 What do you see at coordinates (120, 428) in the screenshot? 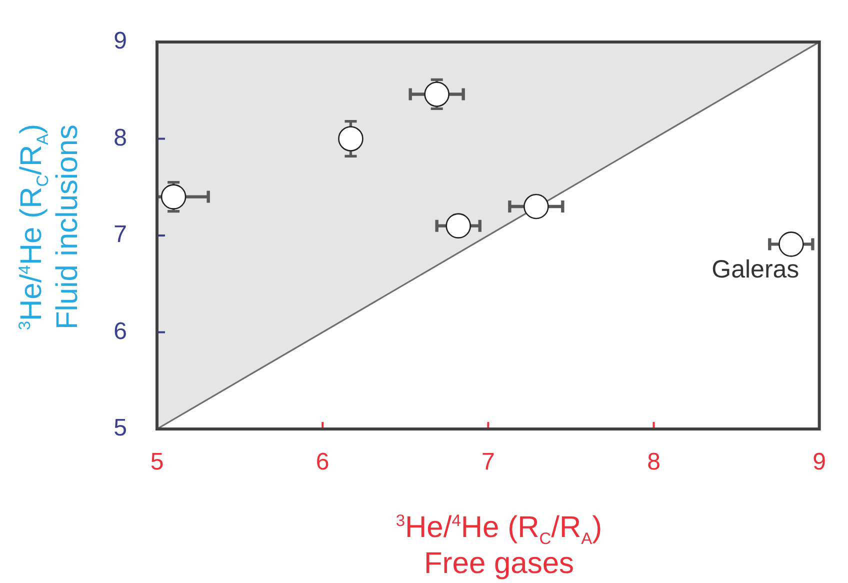
I see `y-tick-label: 5` at bounding box center [120, 428].